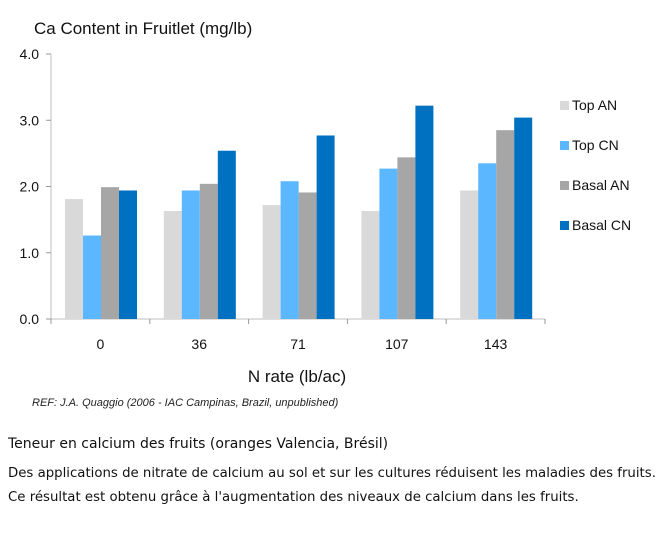  Describe the element at coordinates (30, 187) in the screenshot. I see `y-tick-label: 2.0` at that location.